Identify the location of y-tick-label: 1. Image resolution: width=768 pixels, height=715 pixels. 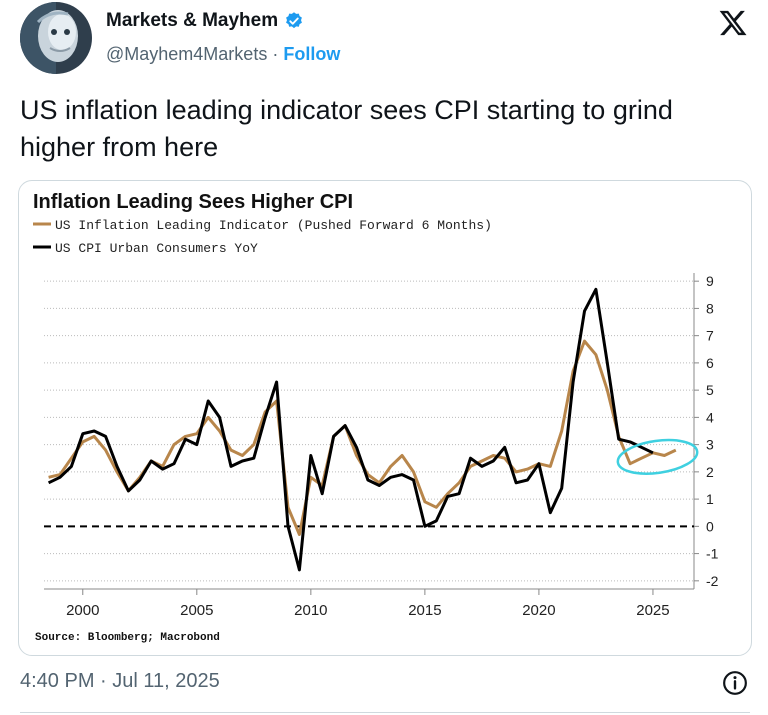
(710, 499).